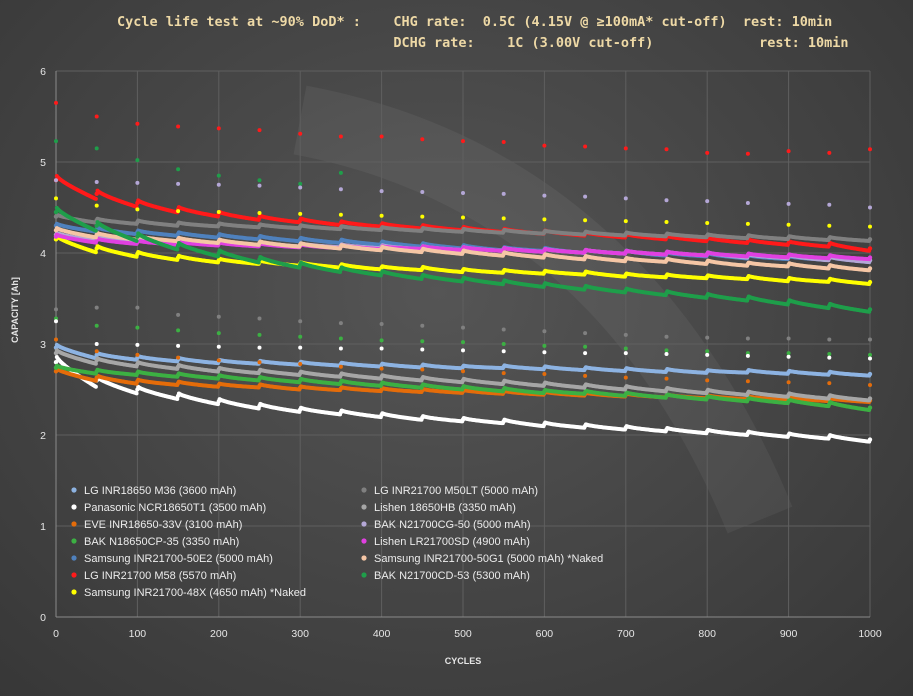 This screenshot has width=913, height=696. What do you see at coordinates (56, 634) in the screenshot?
I see `x-tick-label: 0` at bounding box center [56, 634].